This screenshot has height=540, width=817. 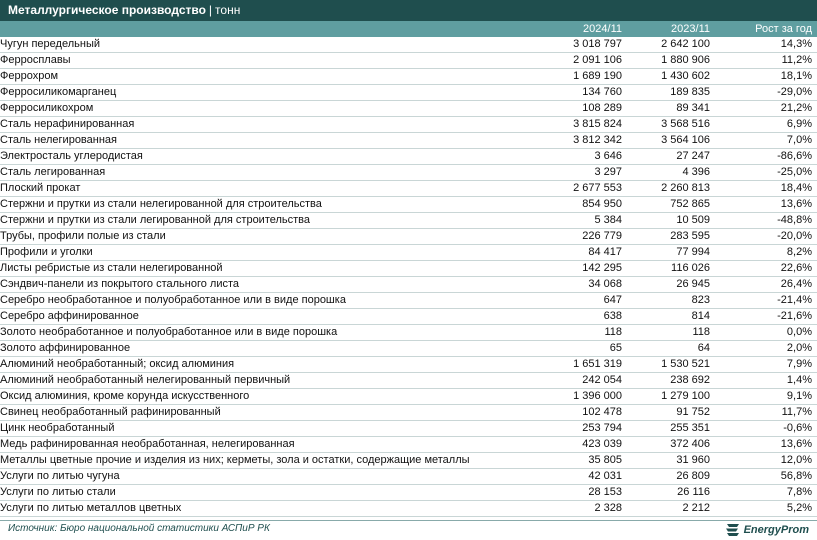 I want to click on logo: EnergyProm, so click(x=767, y=530).